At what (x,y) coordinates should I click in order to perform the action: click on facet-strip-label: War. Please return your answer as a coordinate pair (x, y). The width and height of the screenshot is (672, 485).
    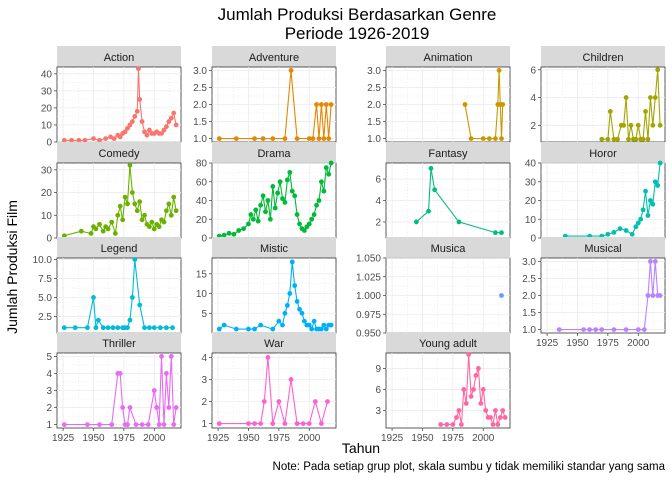
    Looking at the image, I should click on (274, 344).